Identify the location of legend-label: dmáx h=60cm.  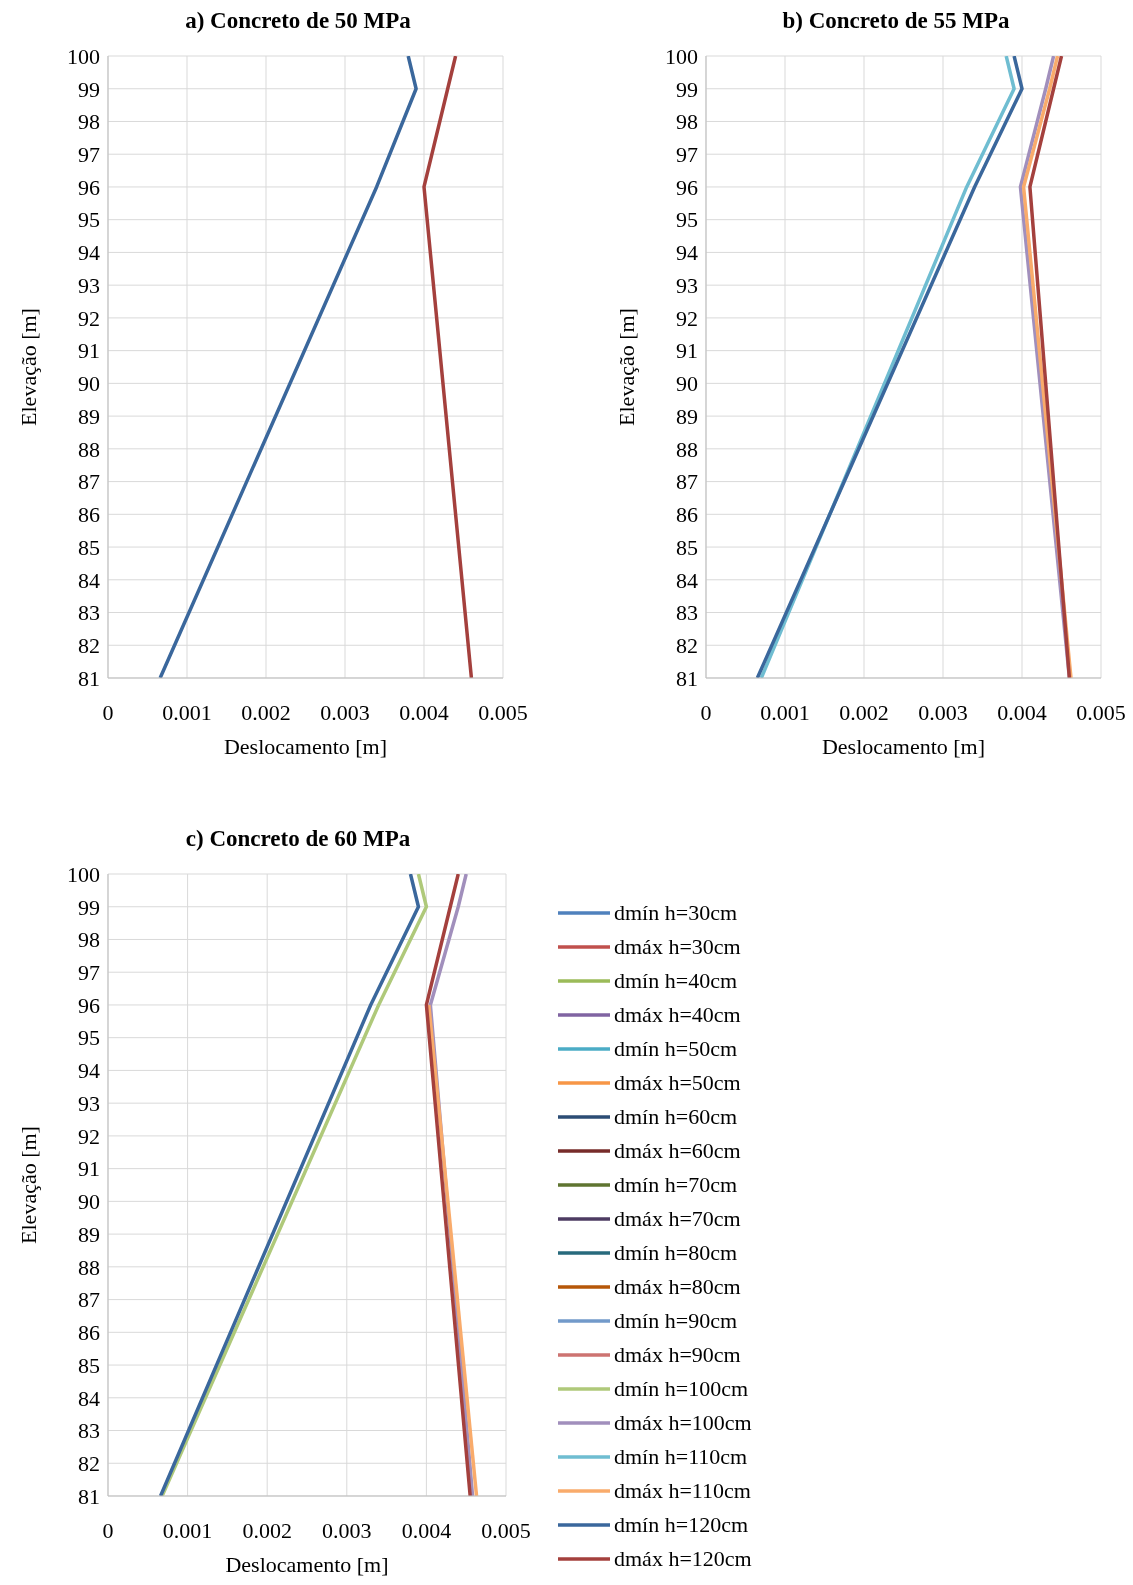
(677, 1151).